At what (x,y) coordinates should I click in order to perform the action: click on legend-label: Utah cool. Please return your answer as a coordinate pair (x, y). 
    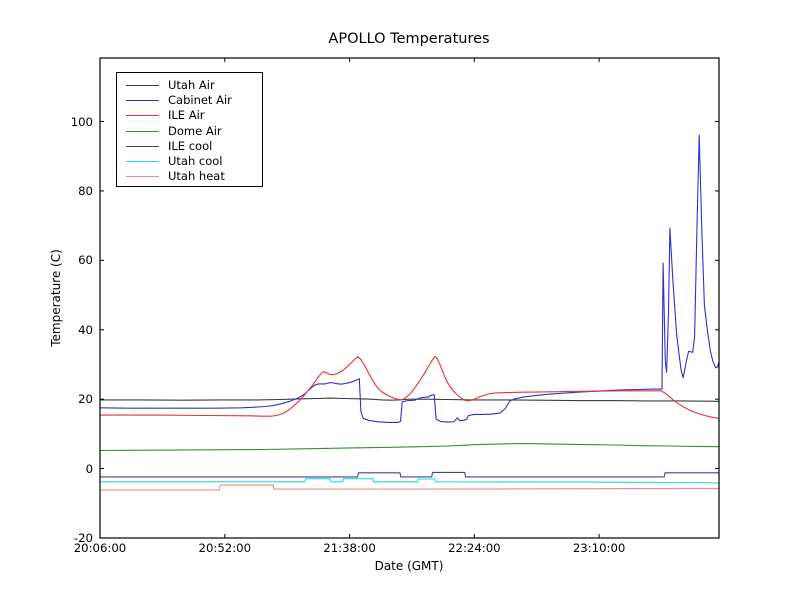
    Looking at the image, I should click on (195, 160).